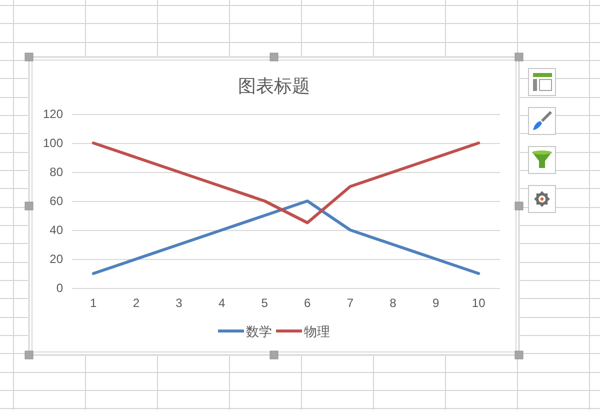  What do you see at coordinates (57, 230) in the screenshot?
I see `y-tick-label: 40` at bounding box center [57, 230].